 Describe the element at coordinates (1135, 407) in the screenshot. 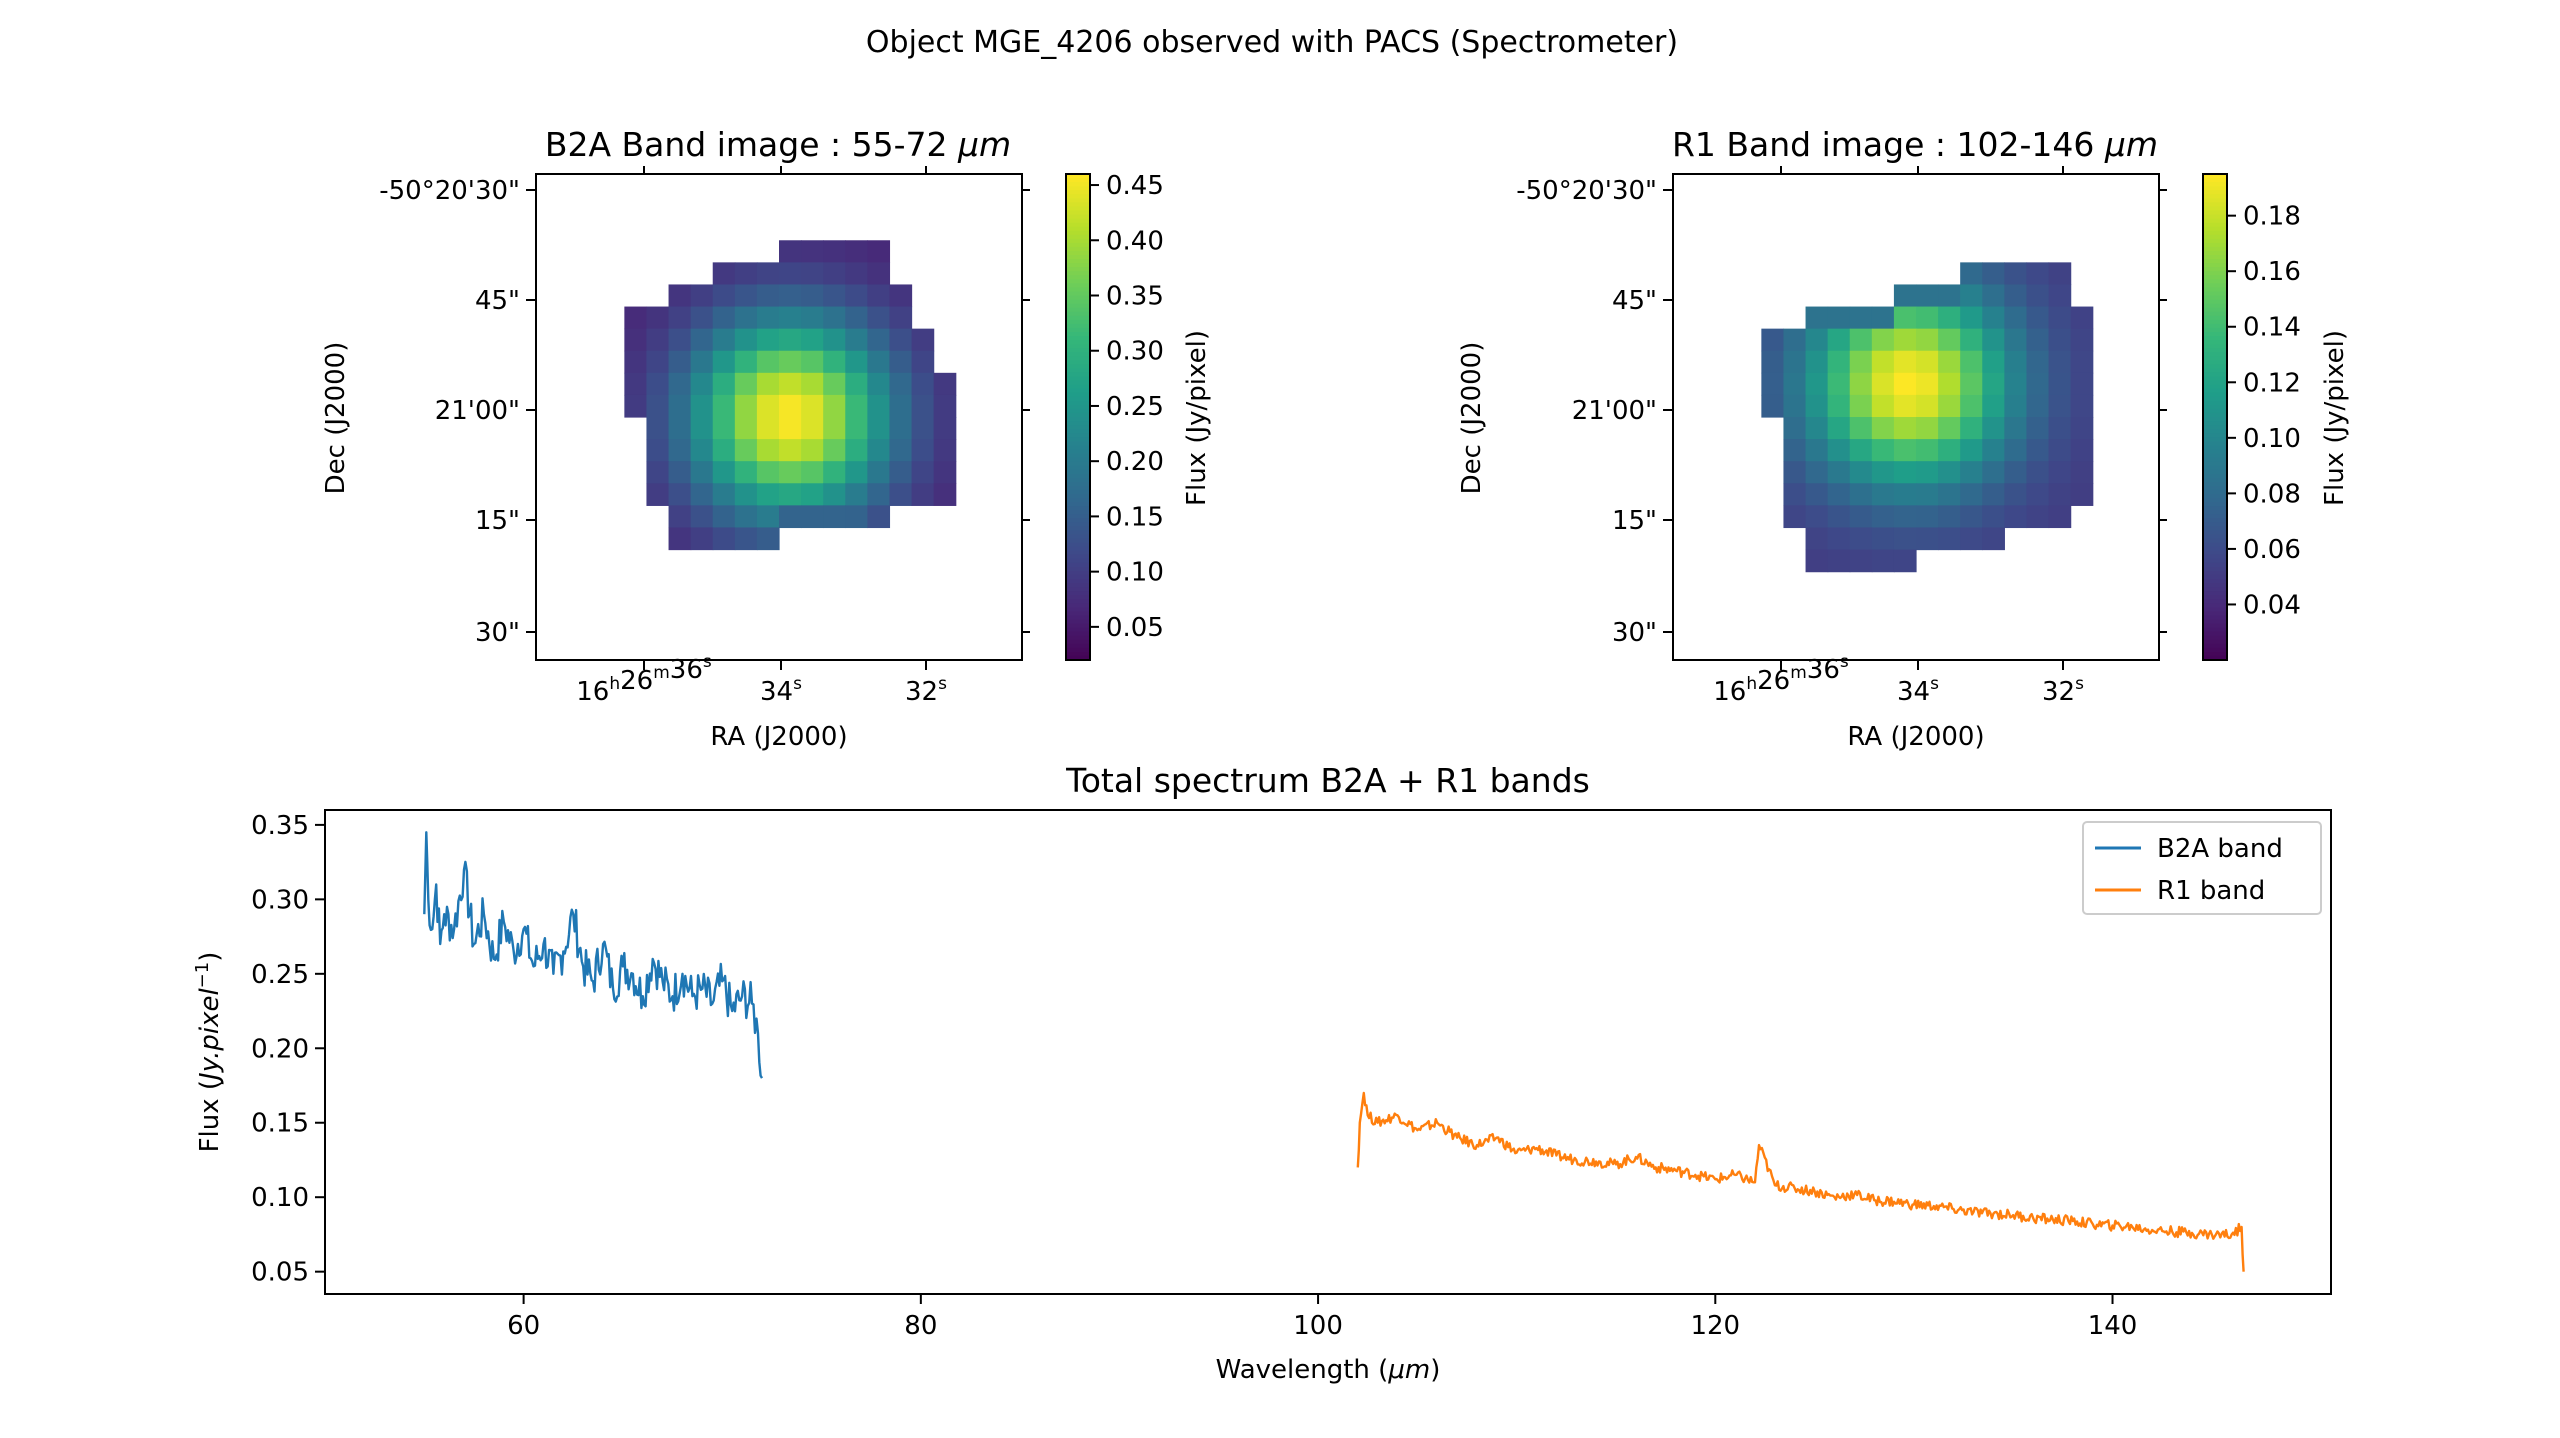

I see `colorbar-tick-label: 0.25` at that location.